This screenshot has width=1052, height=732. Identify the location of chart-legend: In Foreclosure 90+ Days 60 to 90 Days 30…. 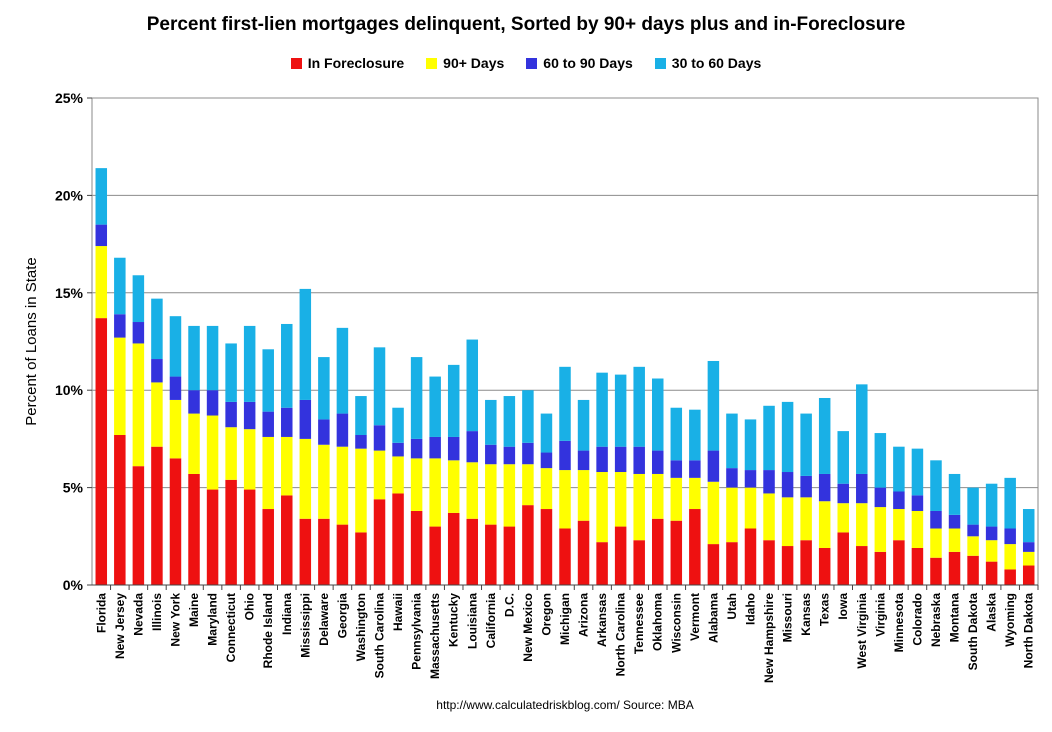
(526, 63).